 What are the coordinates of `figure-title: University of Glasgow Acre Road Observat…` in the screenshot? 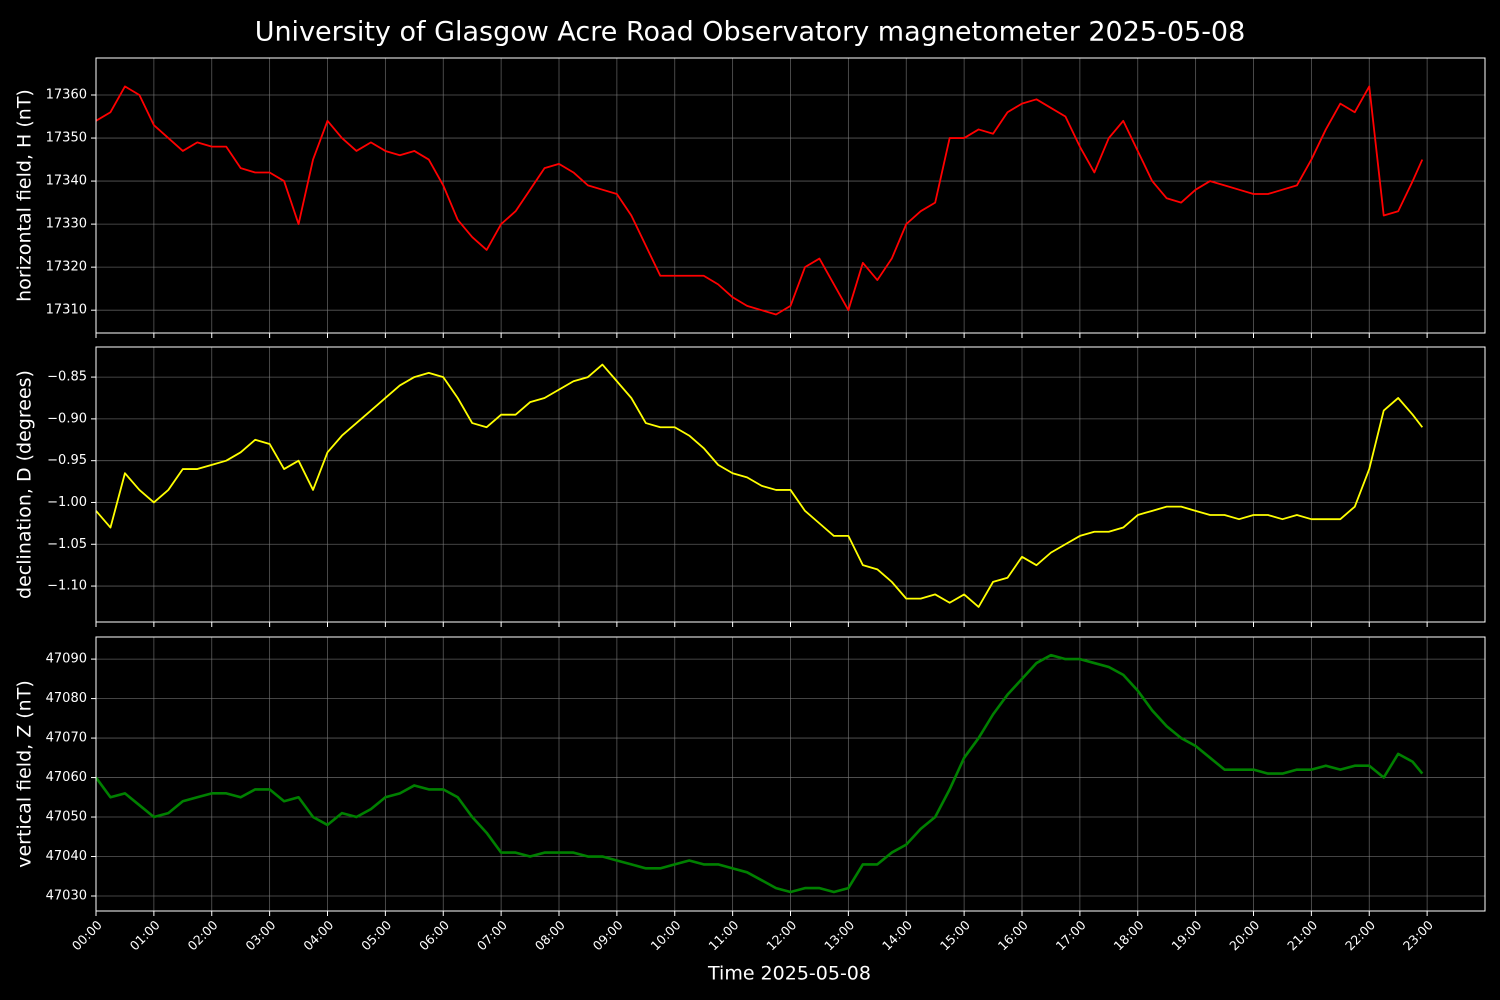 It's located at (750, 32).